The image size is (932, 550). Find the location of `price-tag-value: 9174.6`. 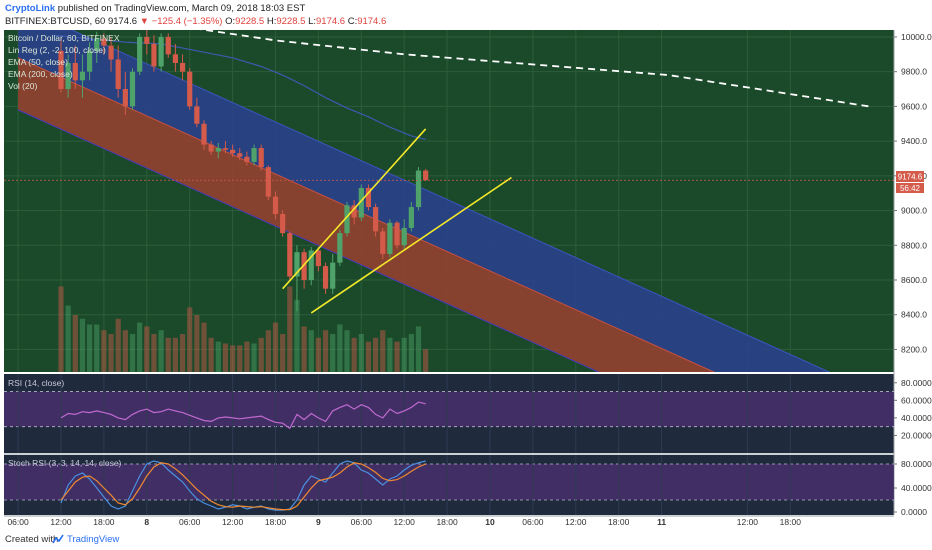

price-tag-value: 9174.6 is located at coordinates (910, 177).